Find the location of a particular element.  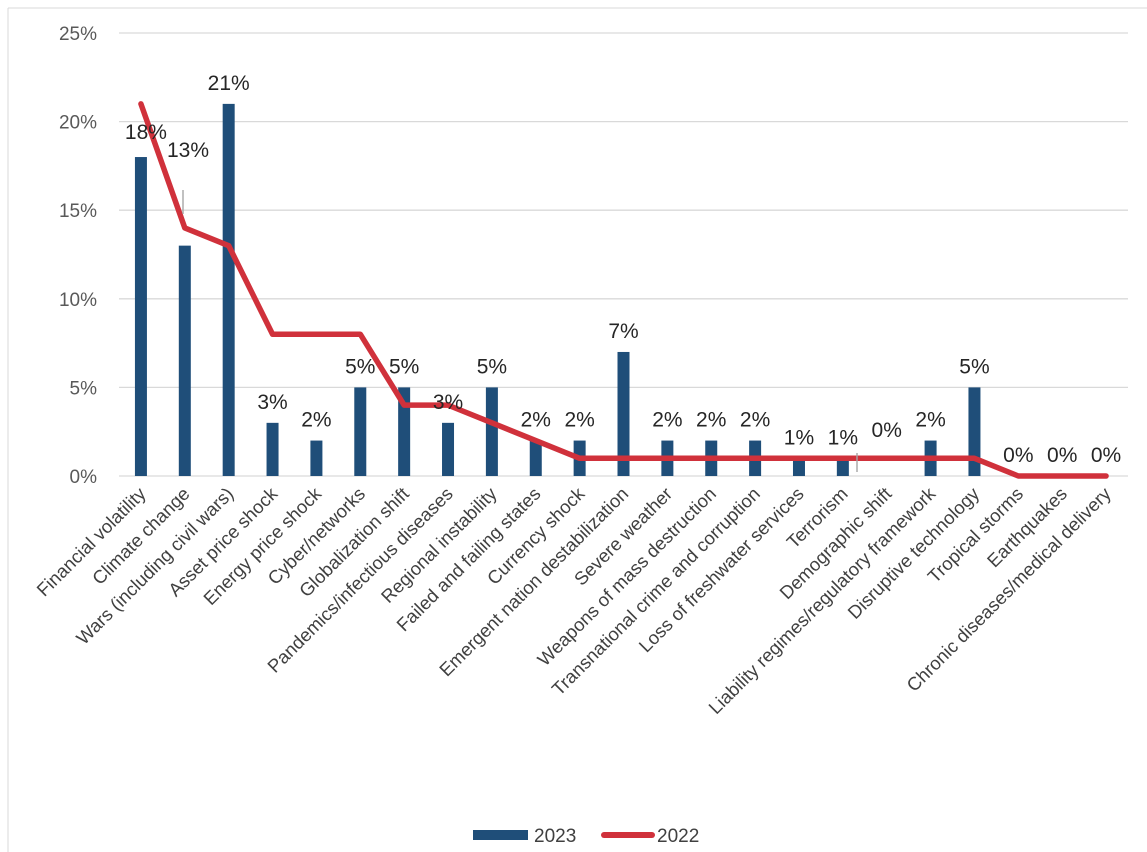

bar-failed-and-failing-states is located at coordinates (535, 458).